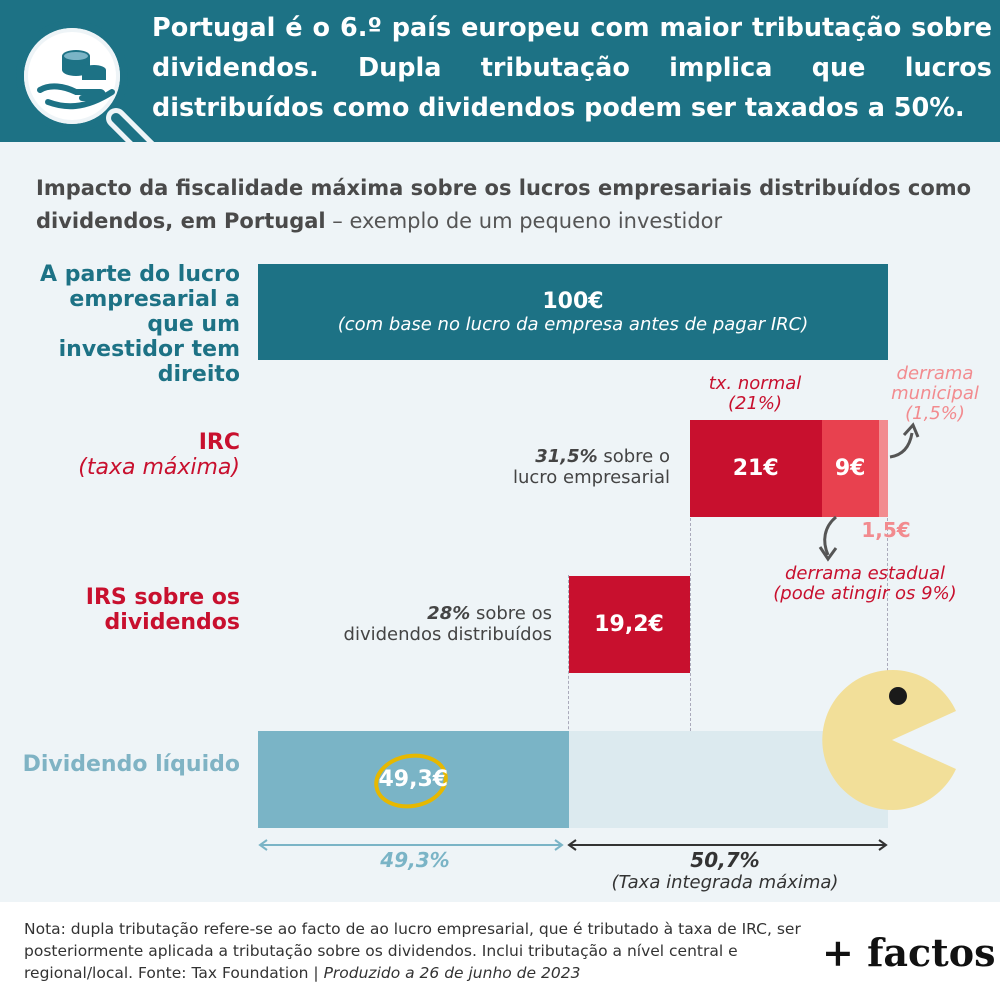 The height and width of the screenshot is (1000, 1000). I want to click on bar-irs: 19,2€, so click(629, 624).